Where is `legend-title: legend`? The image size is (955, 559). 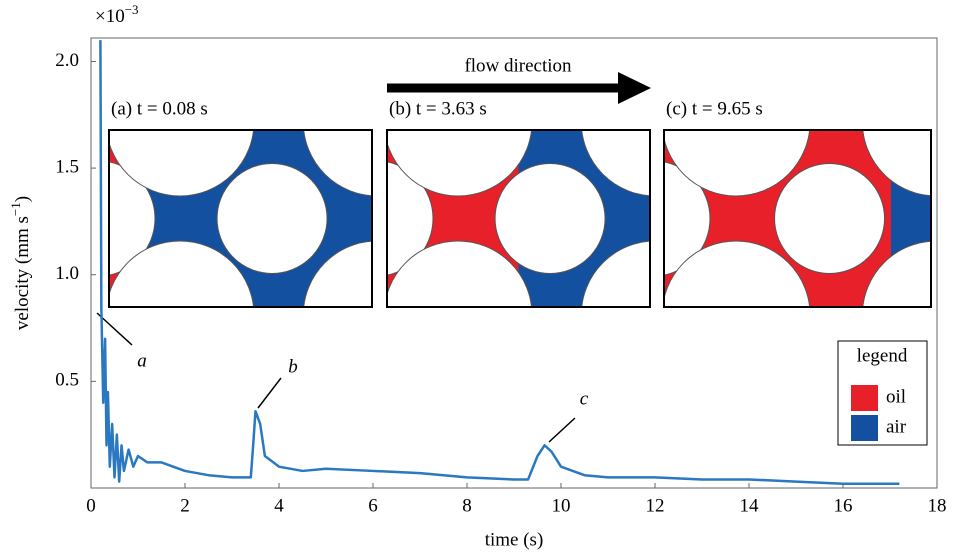 legend-title: legend is located at coordinates (882, 355).